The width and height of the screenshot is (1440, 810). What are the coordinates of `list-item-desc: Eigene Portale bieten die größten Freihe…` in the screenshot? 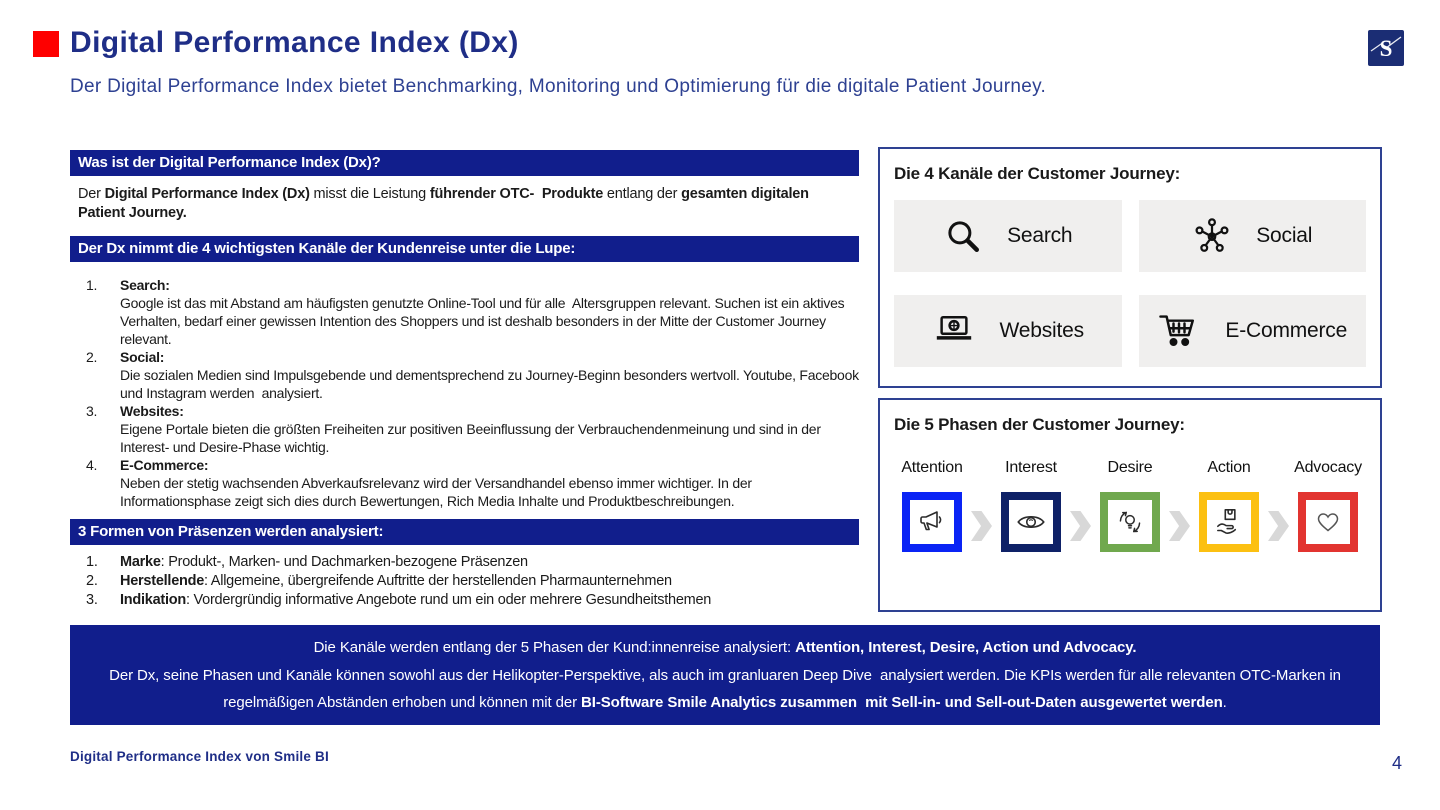 It's located at (470, 438).